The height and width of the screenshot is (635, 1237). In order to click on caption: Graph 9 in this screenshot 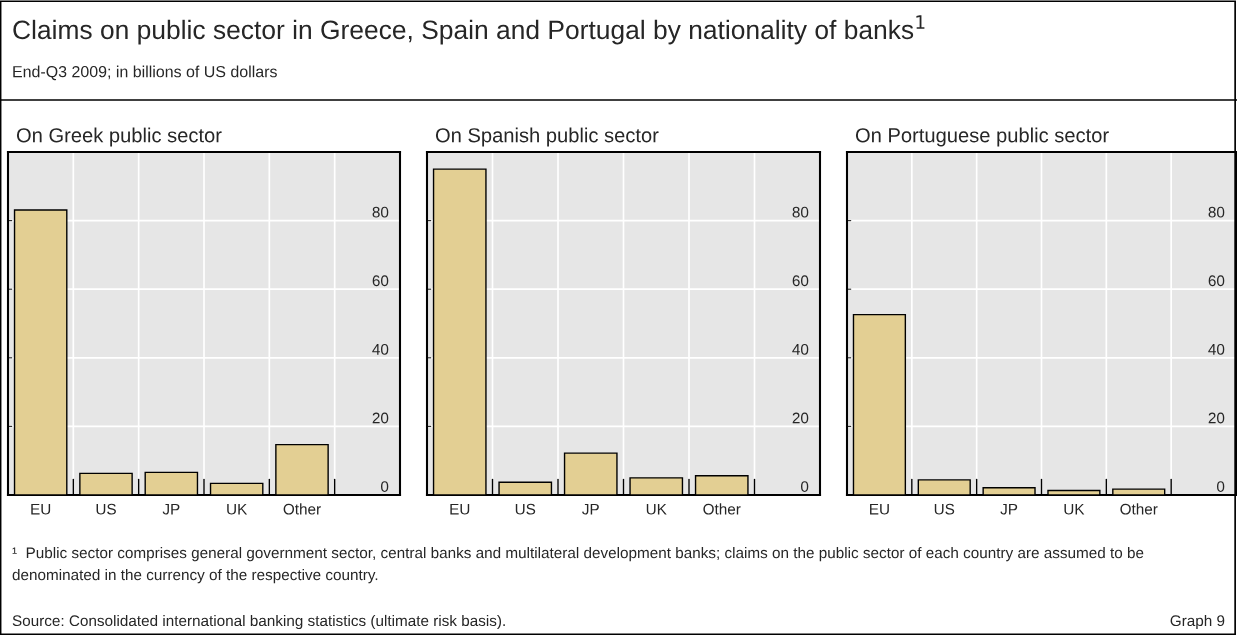, I will do `click(1197, 622)`.